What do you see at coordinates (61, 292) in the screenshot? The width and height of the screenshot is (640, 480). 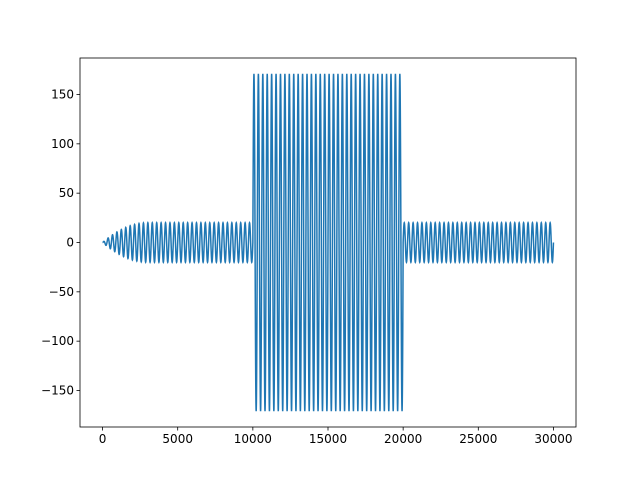 I see `y-tick-label: −50` at bounding box center [61, 292].